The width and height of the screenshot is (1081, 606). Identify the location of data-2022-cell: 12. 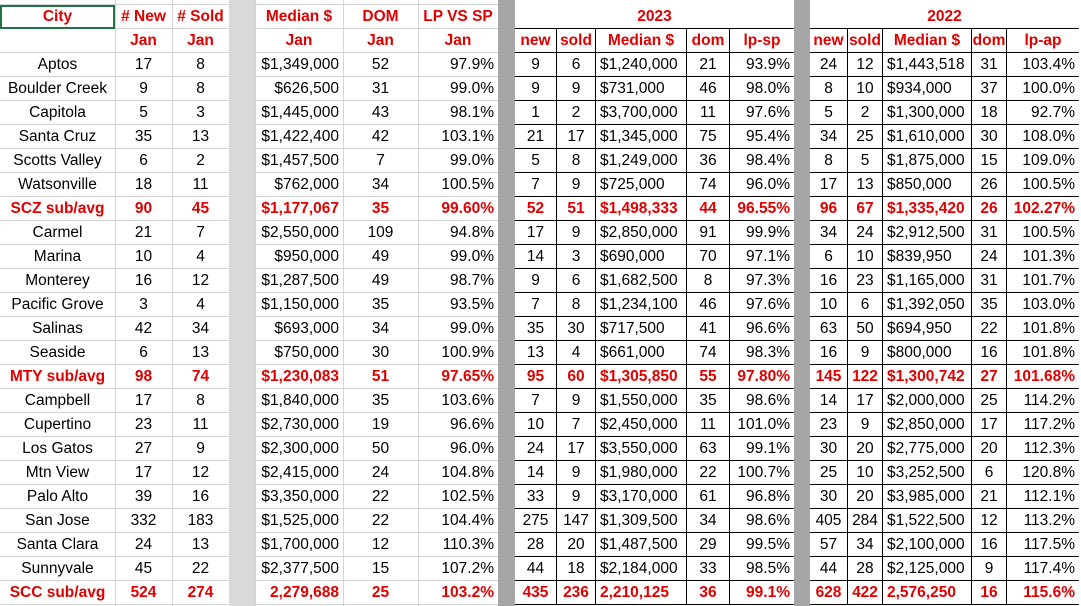
(988, 521).